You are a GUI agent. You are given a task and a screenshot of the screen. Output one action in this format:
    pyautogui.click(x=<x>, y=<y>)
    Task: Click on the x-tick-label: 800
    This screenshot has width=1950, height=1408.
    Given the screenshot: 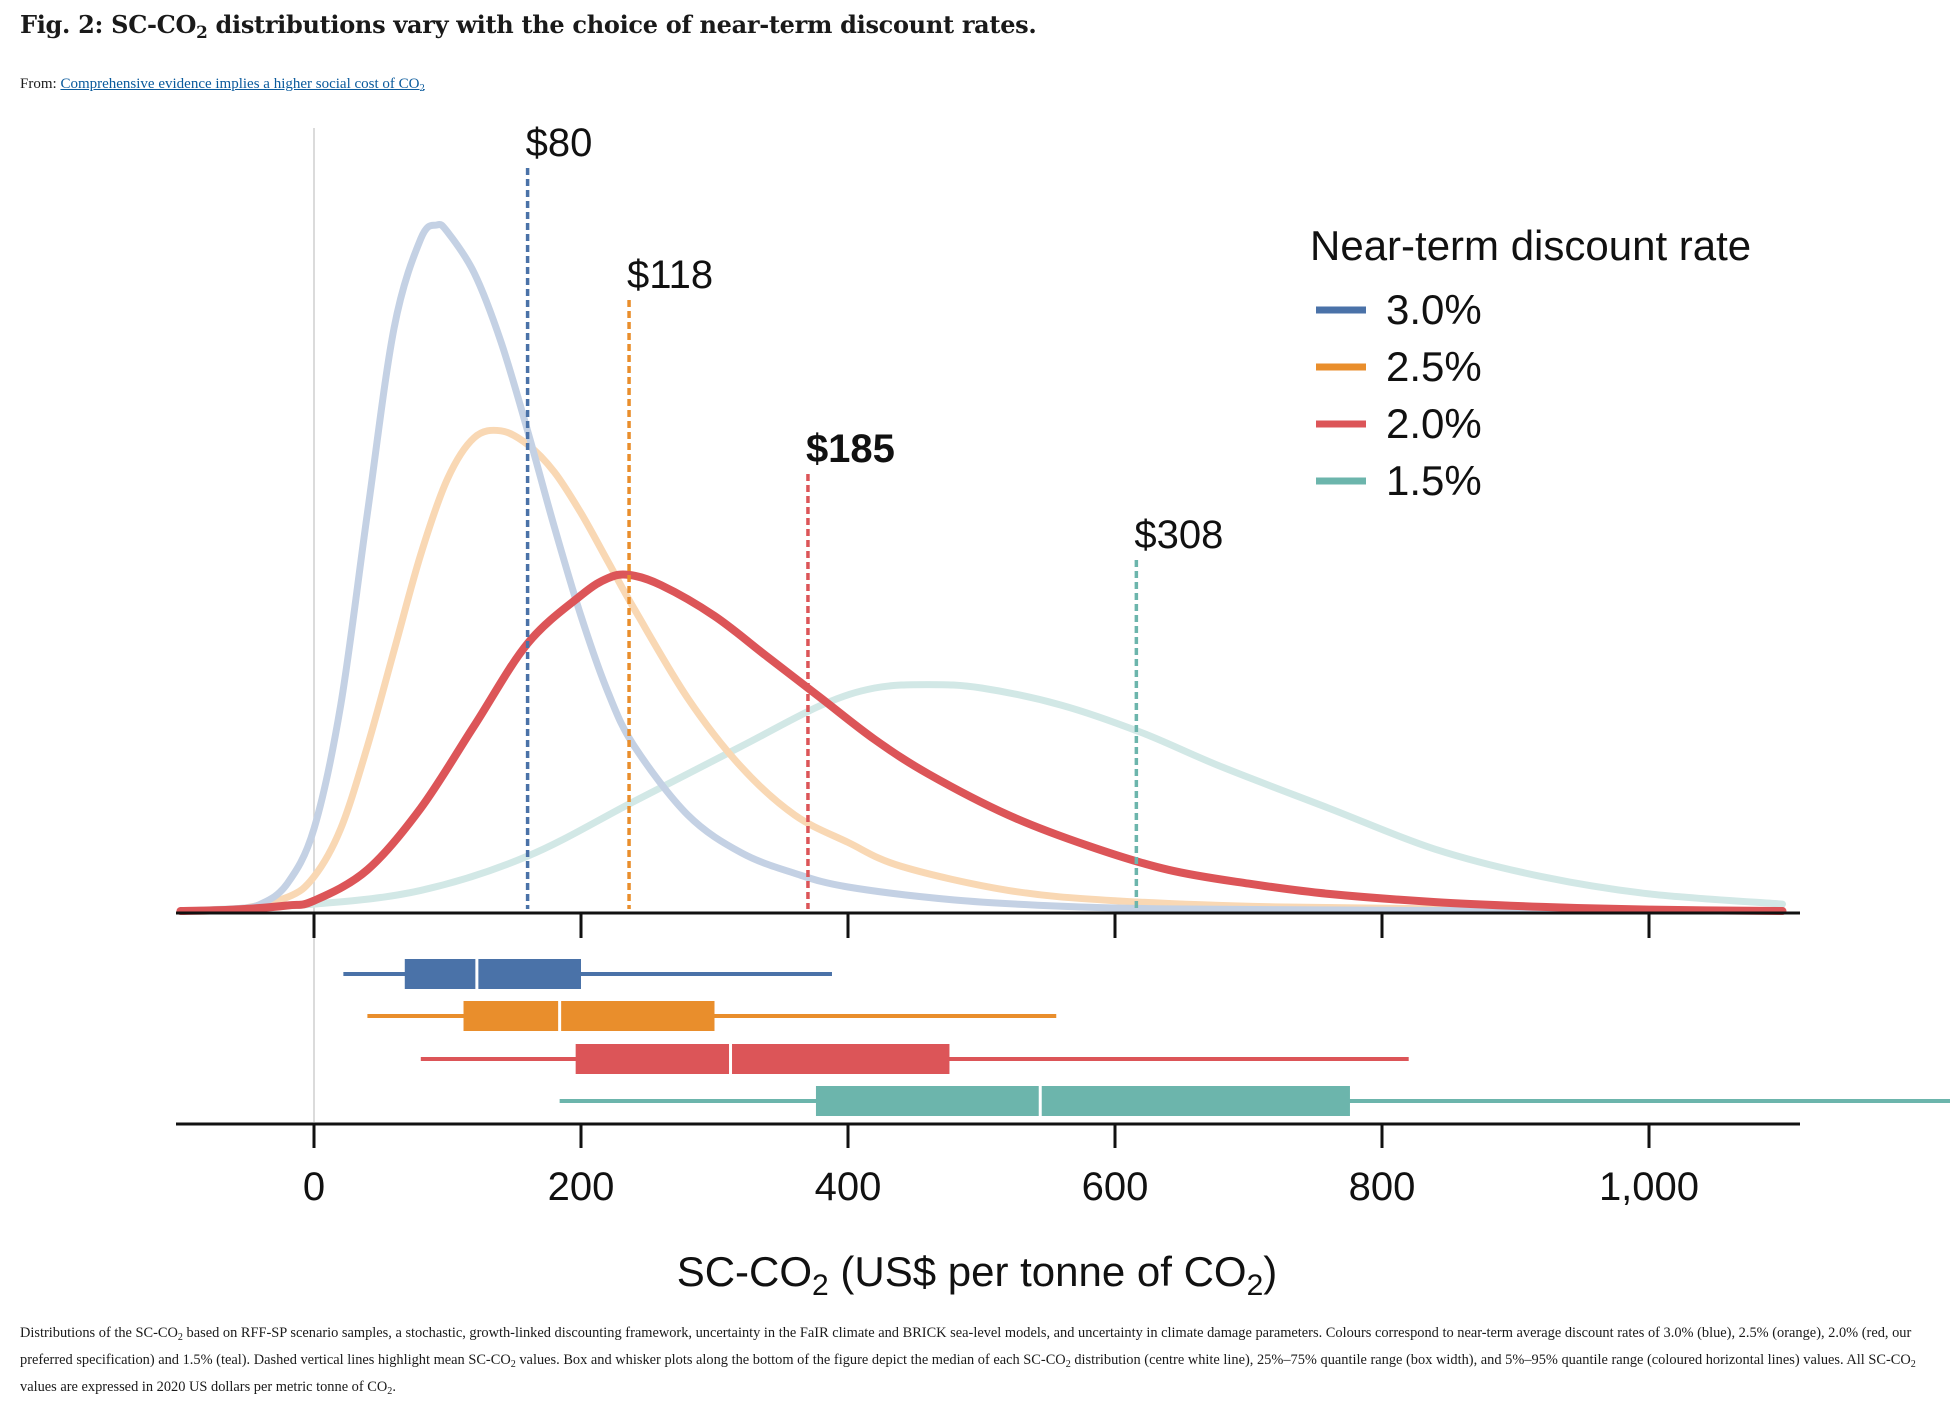 What is the action you would take?
    pyautogui.click(x=1382, y=1187)
    